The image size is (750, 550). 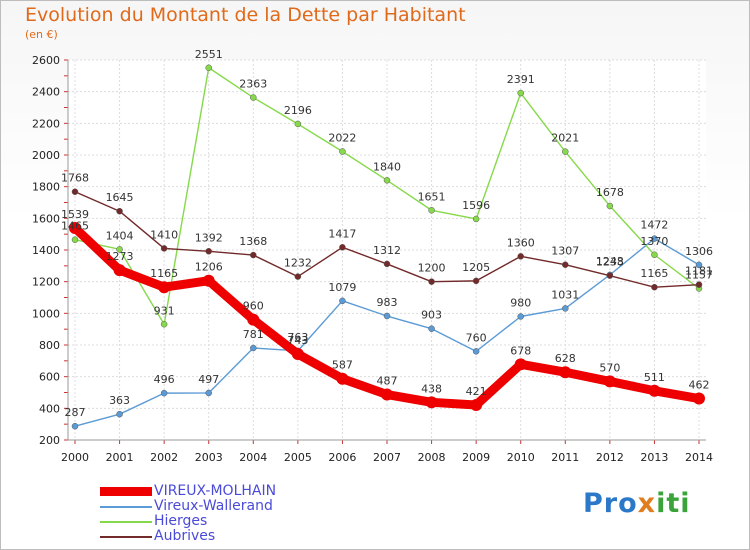 What do you see at coordinates (298, 457) in the screenshot?
I see `x-tick-label: 2005` at bounding box center [298, 457].